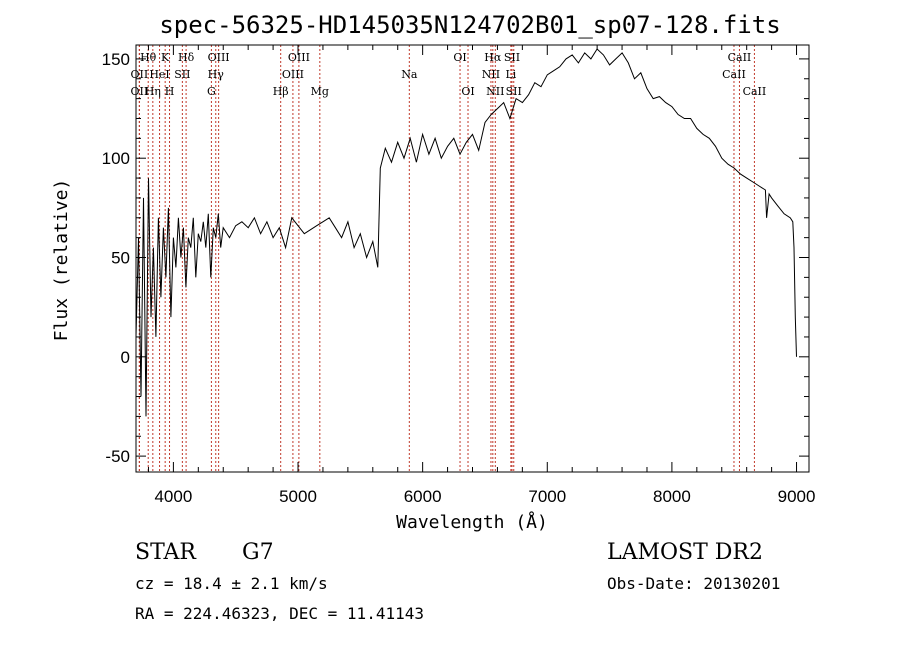  Describe the element at coordinates (117, 456) in the screenshot. I see `y-tick-label: -50` at that location.